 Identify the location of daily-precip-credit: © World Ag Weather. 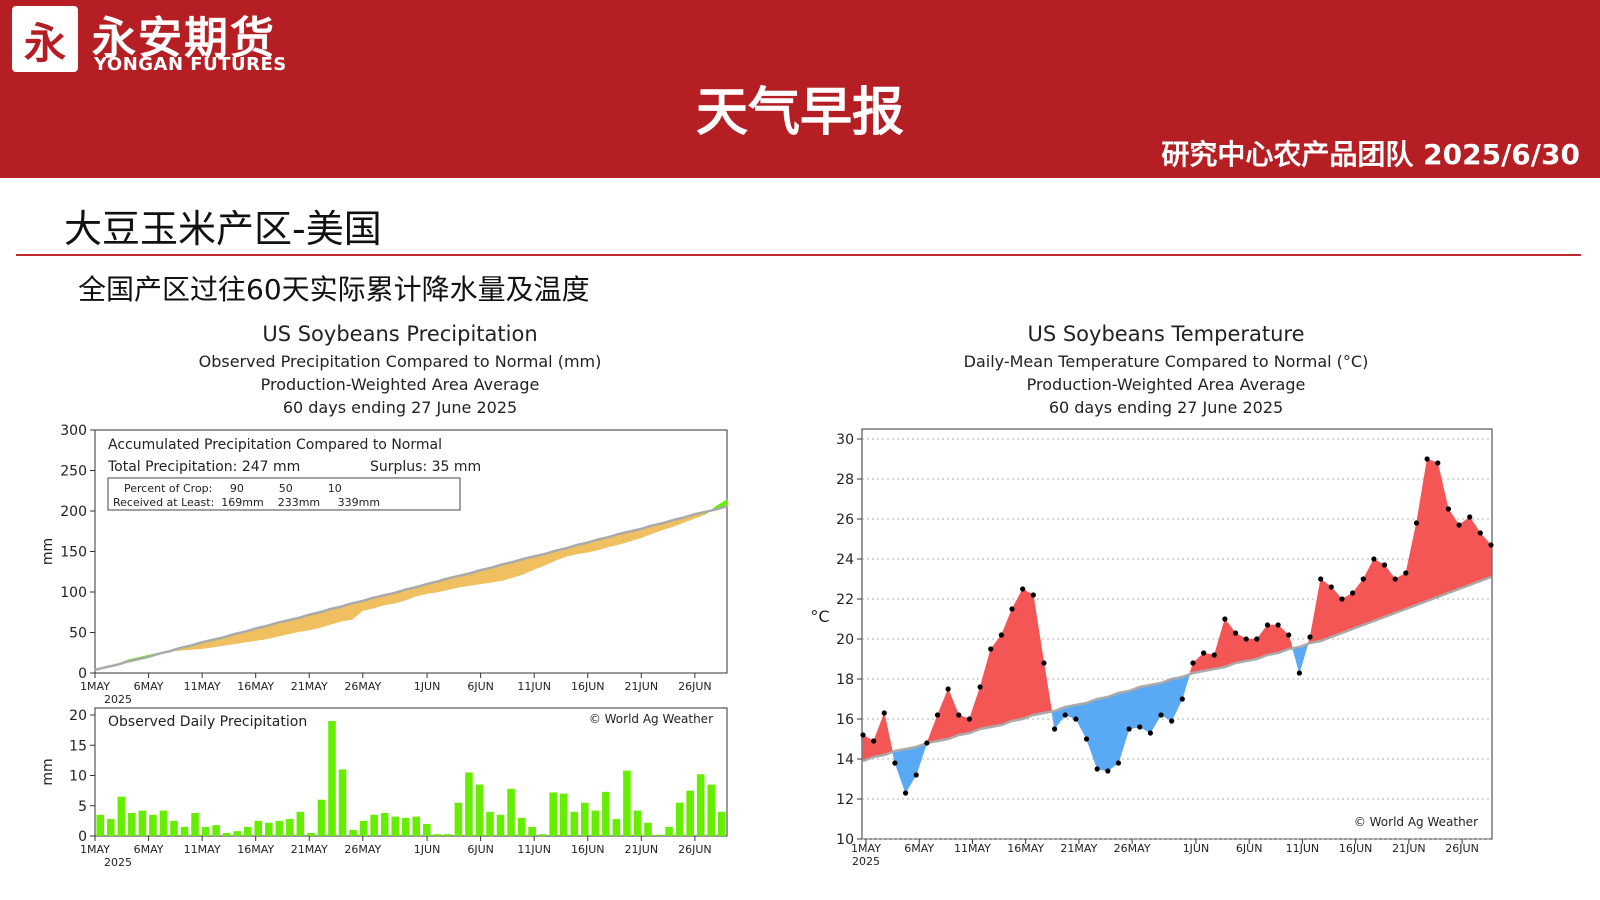
(651, 719).